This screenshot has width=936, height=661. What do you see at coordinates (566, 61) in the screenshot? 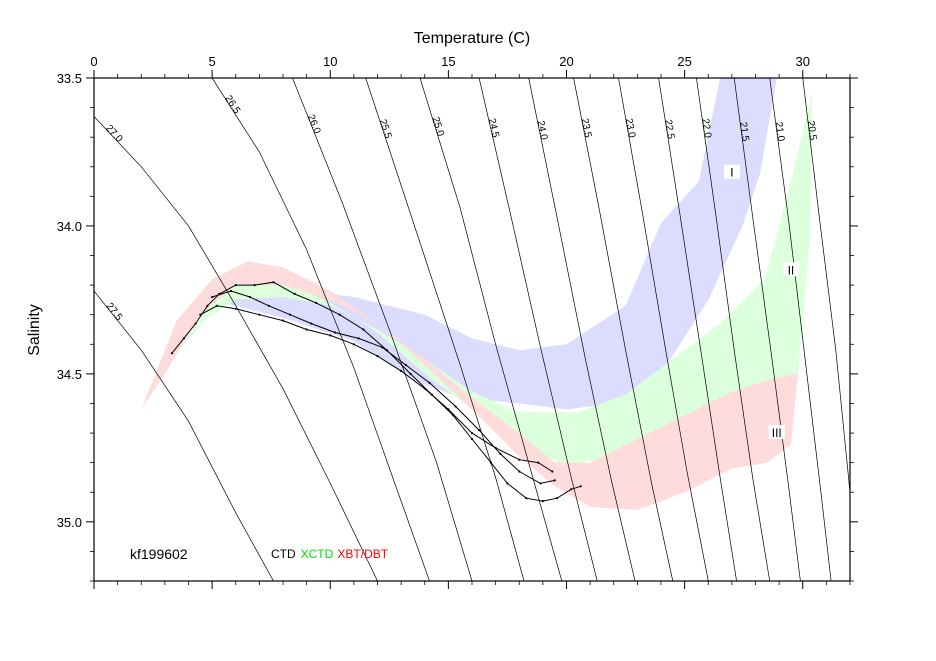
I see `x-tick-label: 20` at bounding box center [566, 61].